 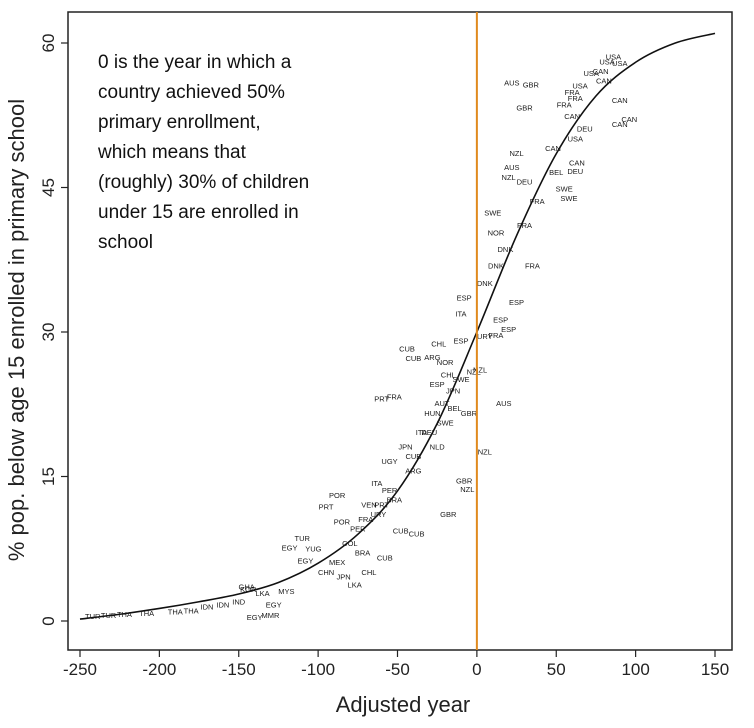 What do you see at coordinates (441, 403) in the screenshot?
I see `data-point-aut: AUT` at bounding box center [441, 403].